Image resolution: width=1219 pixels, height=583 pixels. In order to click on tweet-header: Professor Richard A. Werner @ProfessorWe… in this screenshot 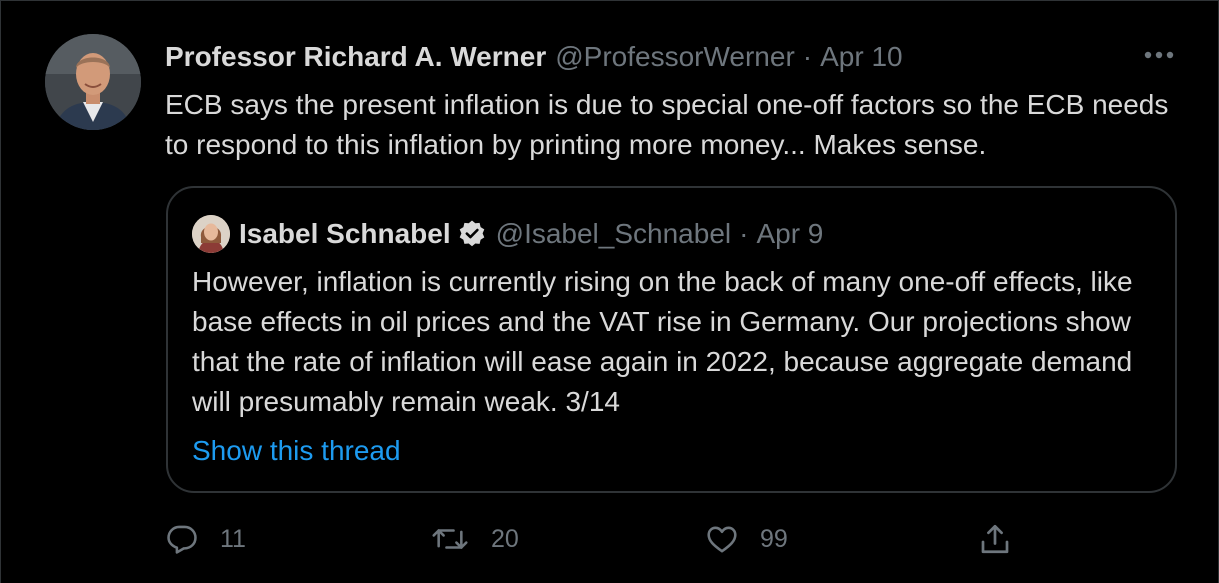, I will do `click(534, 57)`.